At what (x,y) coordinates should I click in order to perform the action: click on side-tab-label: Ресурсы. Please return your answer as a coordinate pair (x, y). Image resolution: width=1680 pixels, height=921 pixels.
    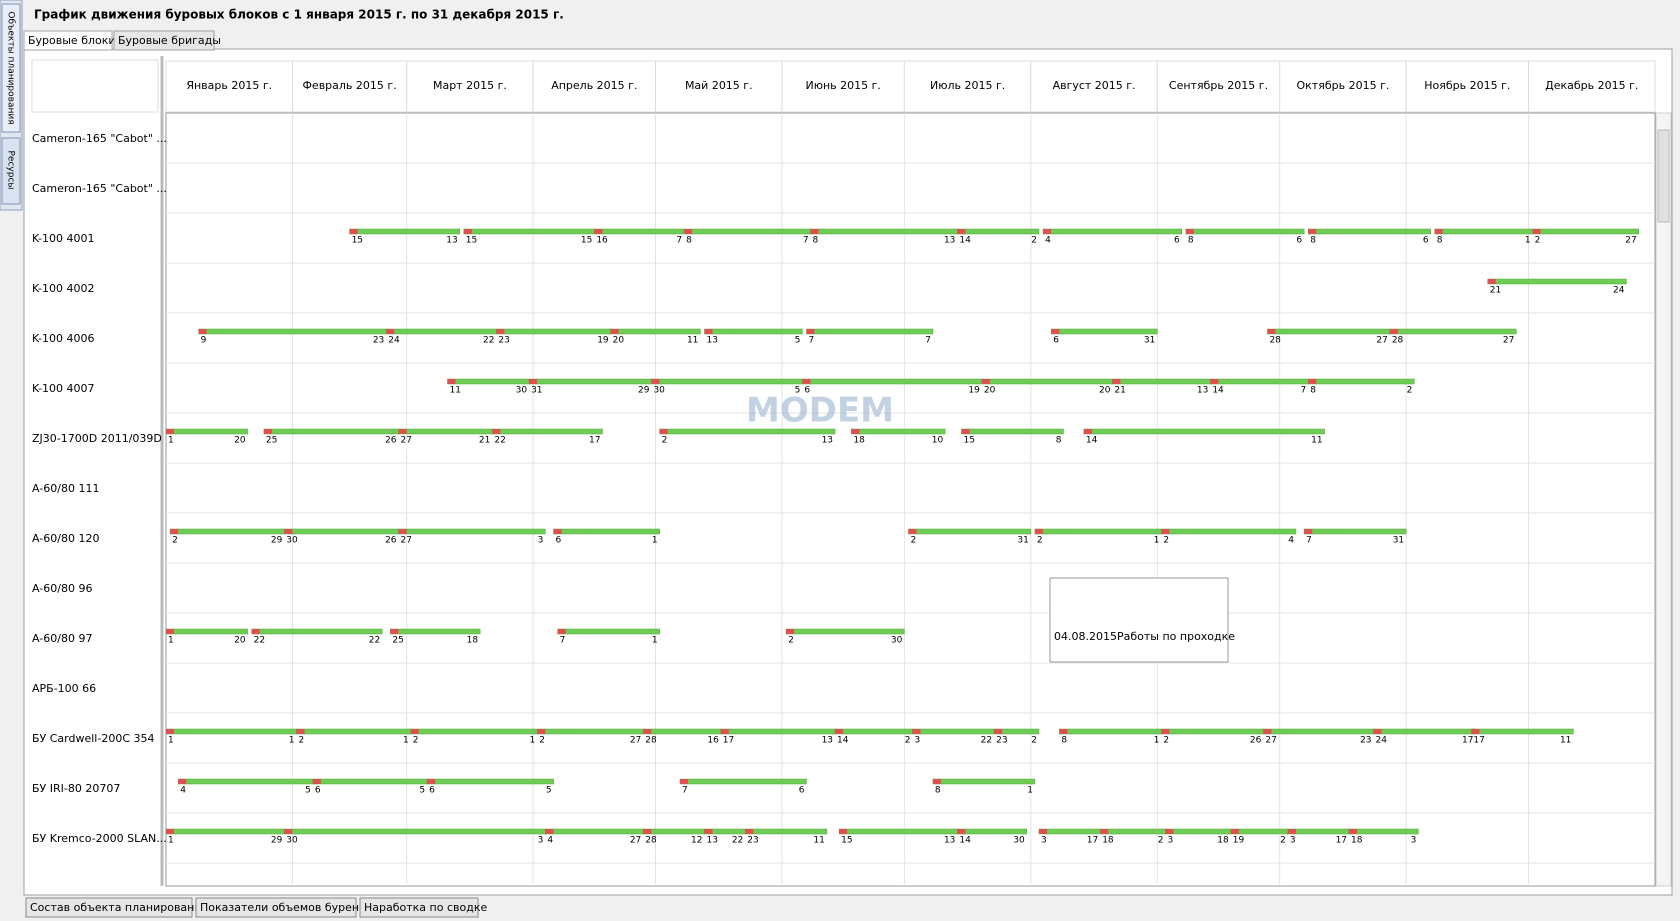
    Looking at the image, I should click on (11, 169).